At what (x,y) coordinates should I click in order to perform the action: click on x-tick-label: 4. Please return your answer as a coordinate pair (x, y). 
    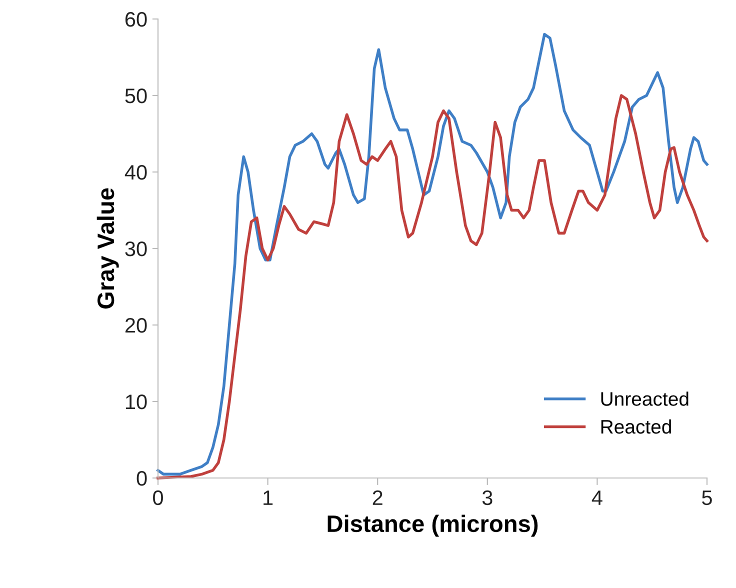
    Looking at the image, I should click on (597, 497).